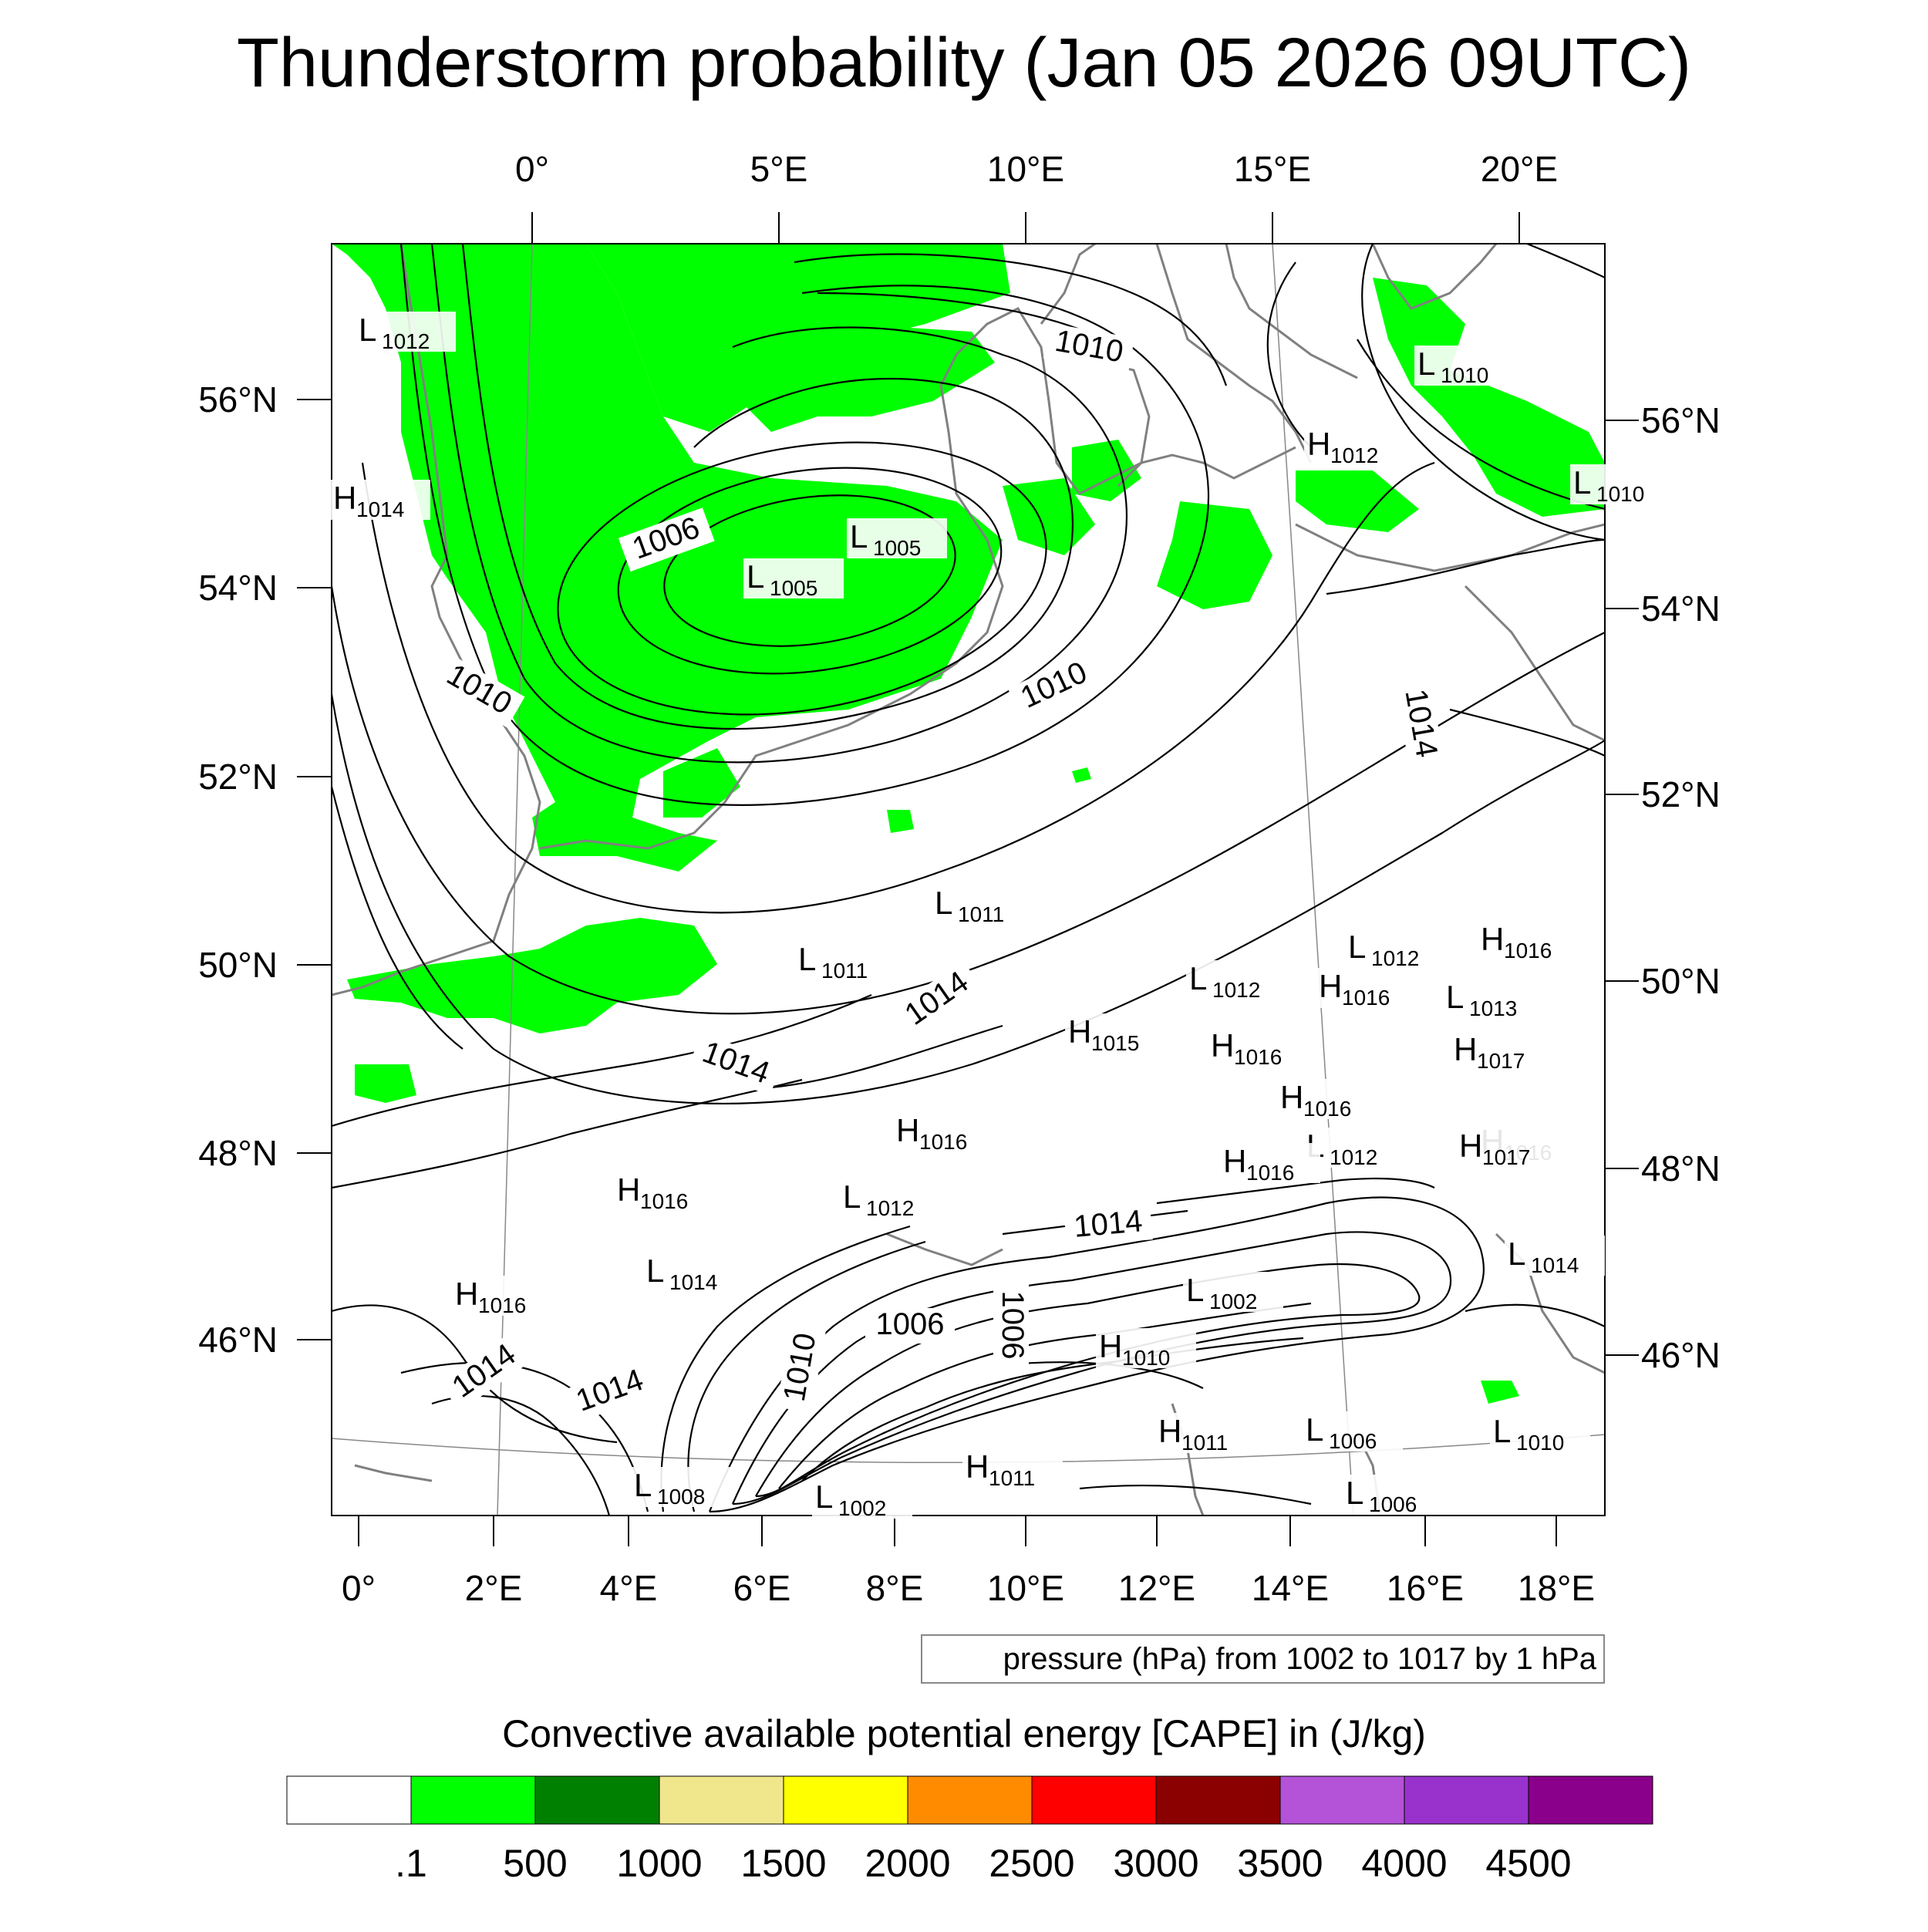 The height and width of the screenshot is (1932, 1928). Describe the element at coordinates (1393, 1504) in the screenshot. I see `pressure-center-value: 1006` at that location.